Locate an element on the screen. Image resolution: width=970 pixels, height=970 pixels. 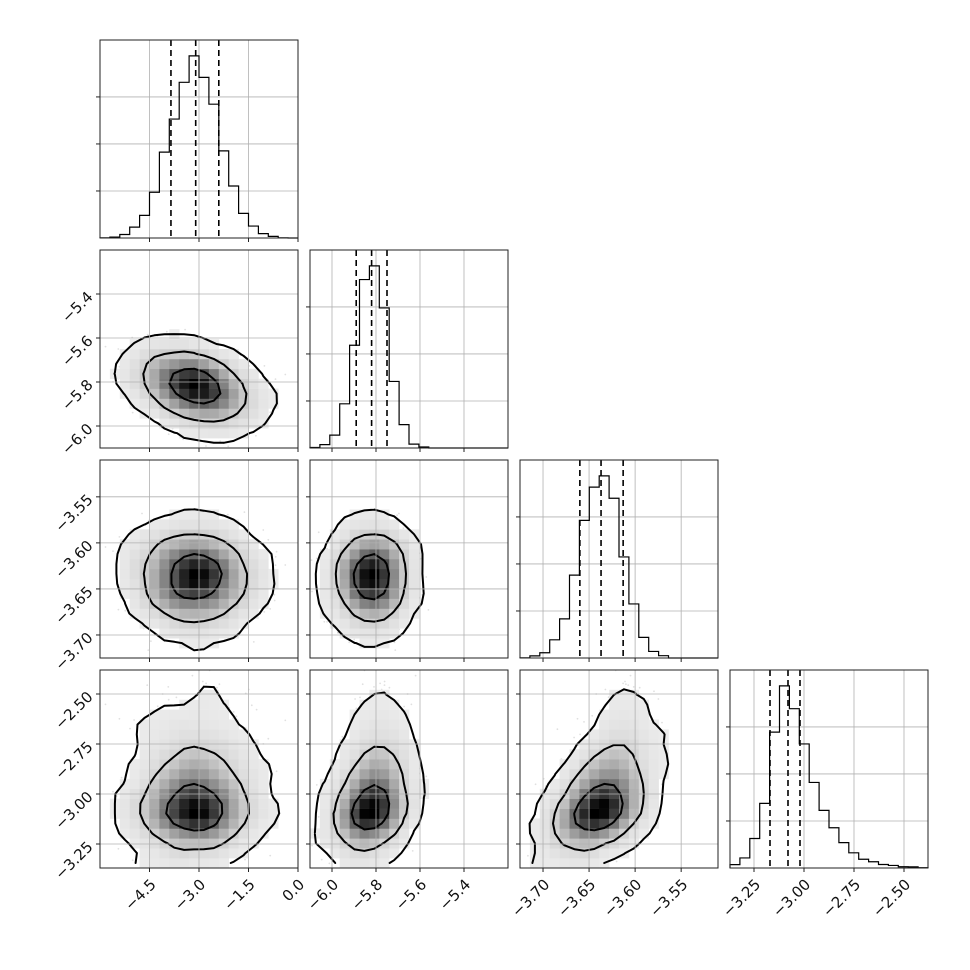
histogram-step is located at coordinates (829, 777).